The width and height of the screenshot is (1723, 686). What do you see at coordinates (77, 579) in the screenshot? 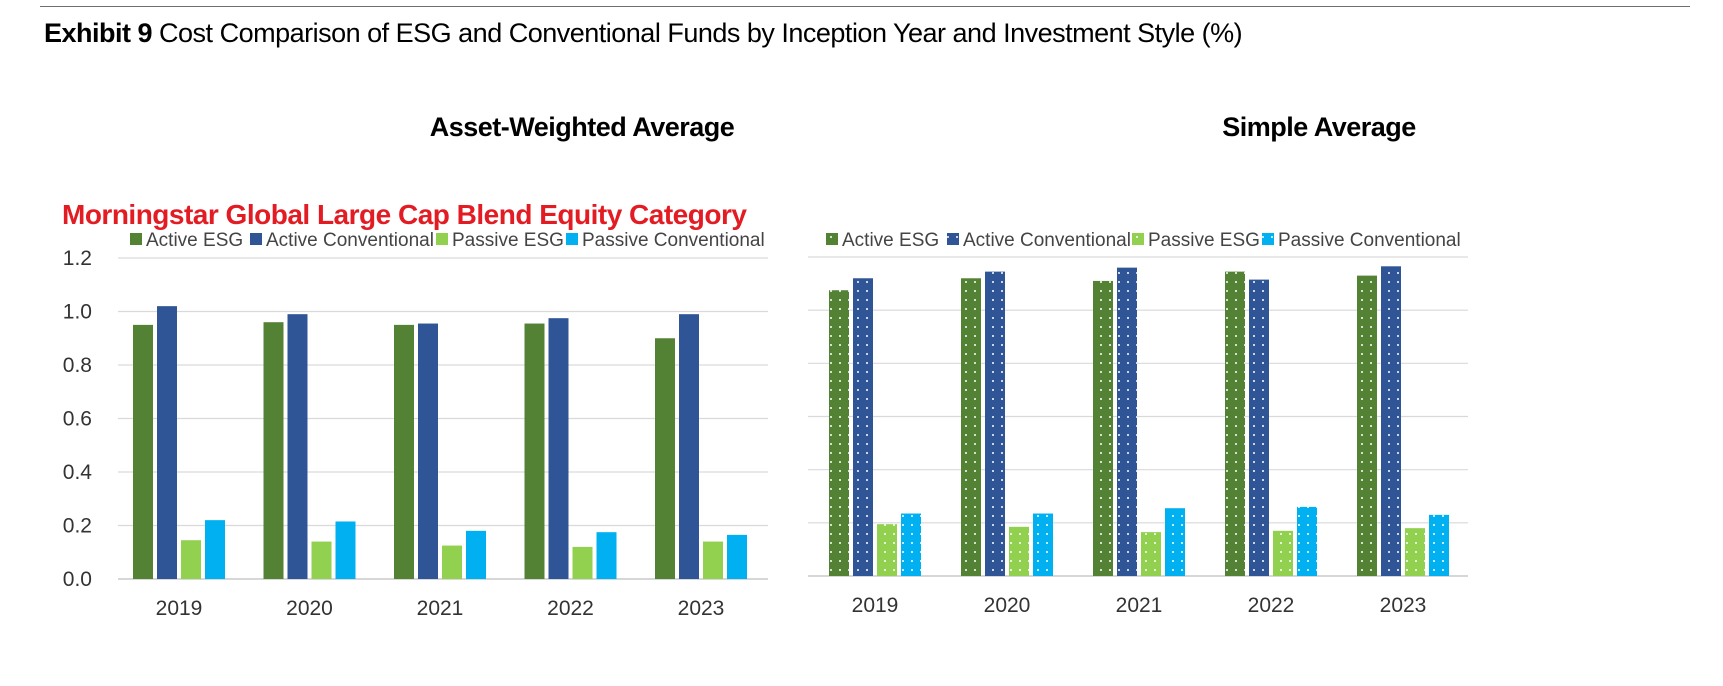
I see `y-tick-label: 0.0` at bounding box center [77, 579].